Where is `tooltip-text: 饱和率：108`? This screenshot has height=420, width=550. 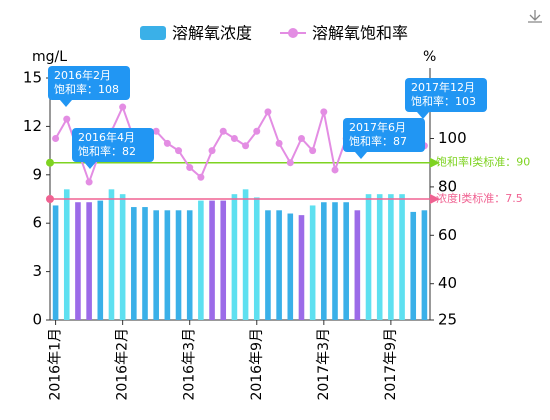
tooltip-text: 饱和率：108 is located at coordinates (86, 89).